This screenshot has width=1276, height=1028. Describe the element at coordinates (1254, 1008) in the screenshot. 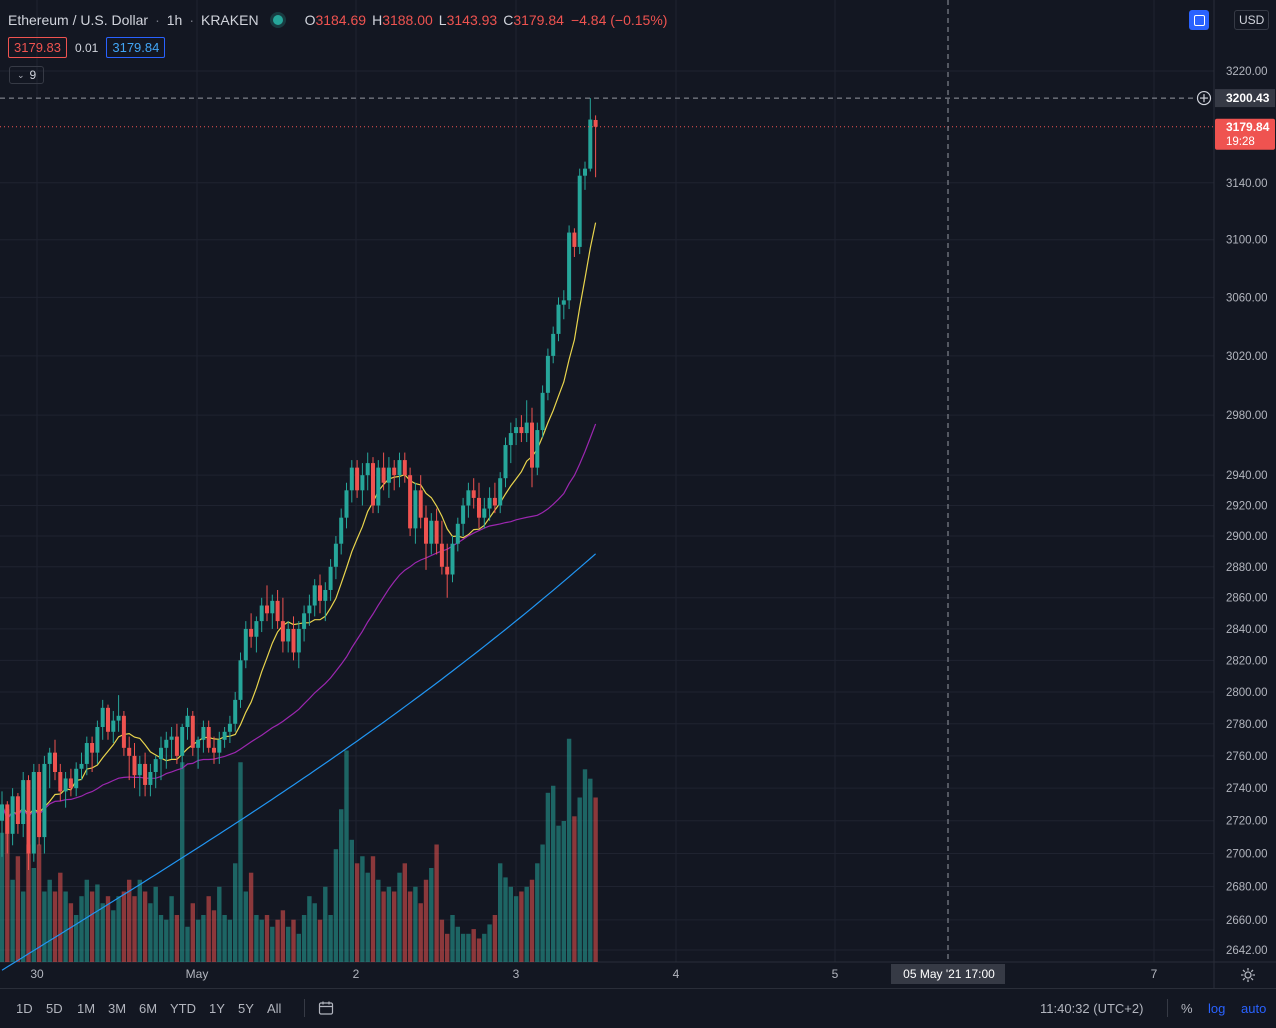

I see `auto-scale-button: auto` at that location.